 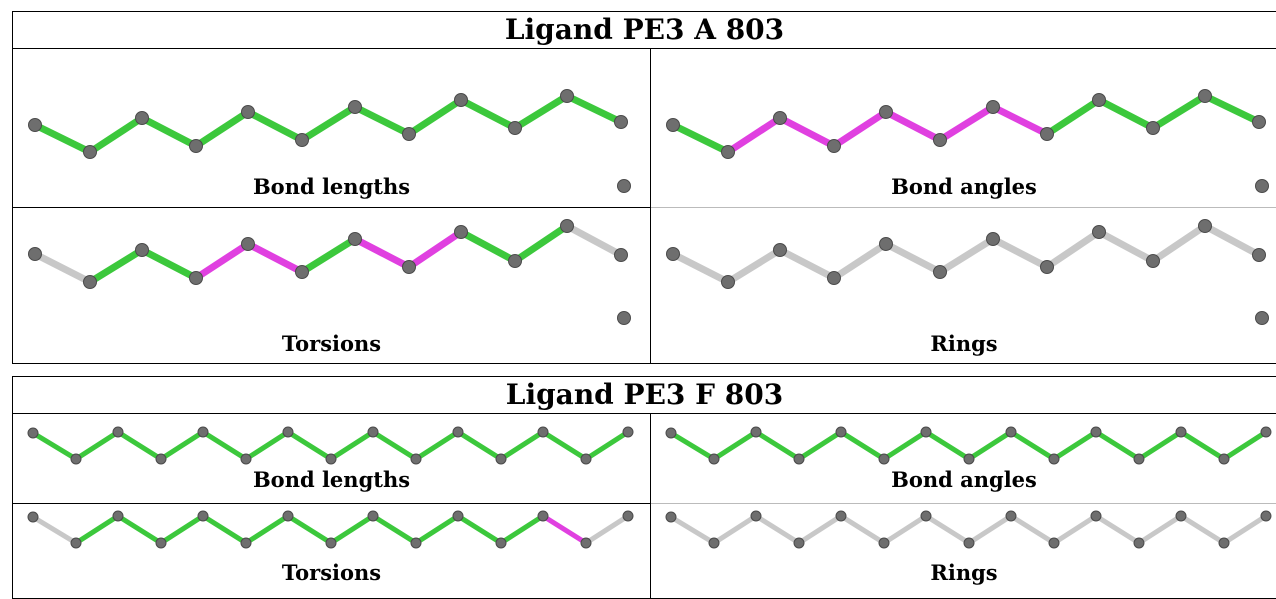 I want to click on caption-rings-f: Rings, so click(x=964, y=572).